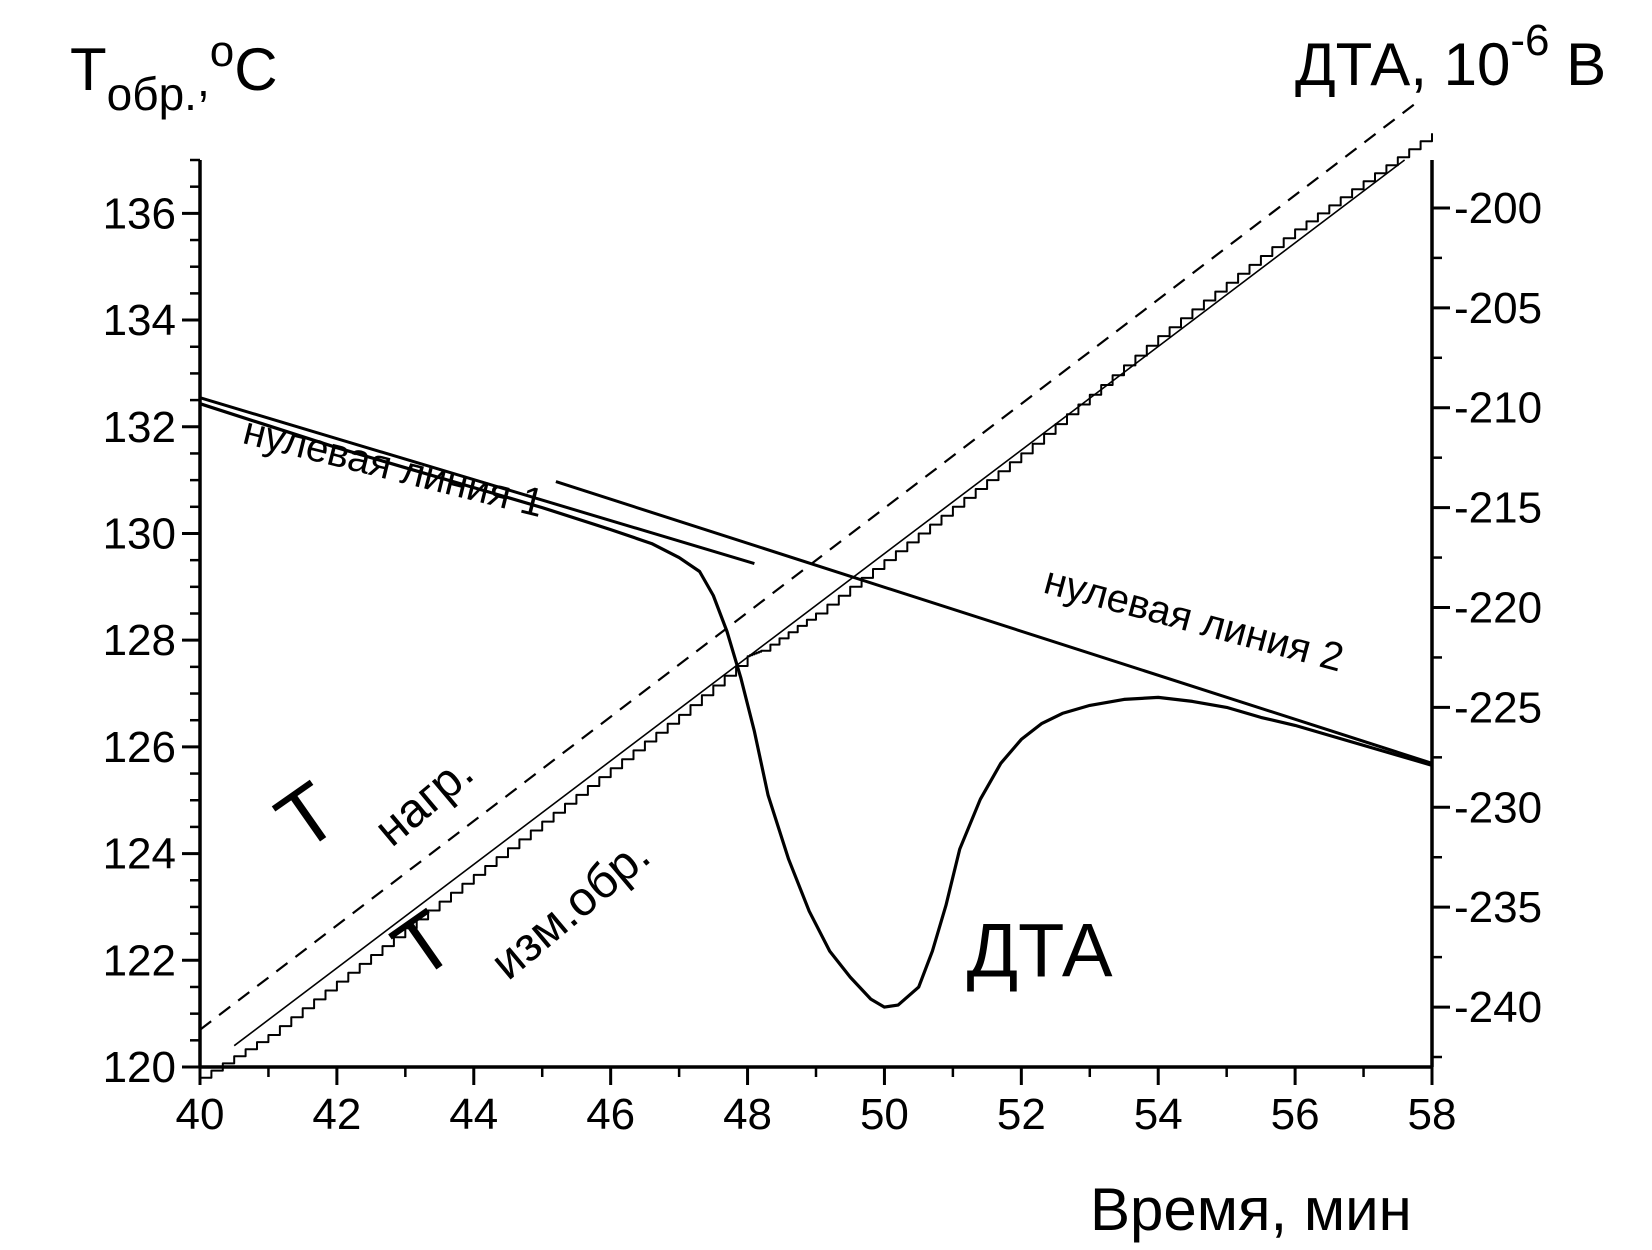 The width and height of the screenshot is (1652, 1250). What do you see at coordinates (1021, 1114) in the screenshot?
I see `x-tick-label: 52` at bounding box center [1021, 1114].